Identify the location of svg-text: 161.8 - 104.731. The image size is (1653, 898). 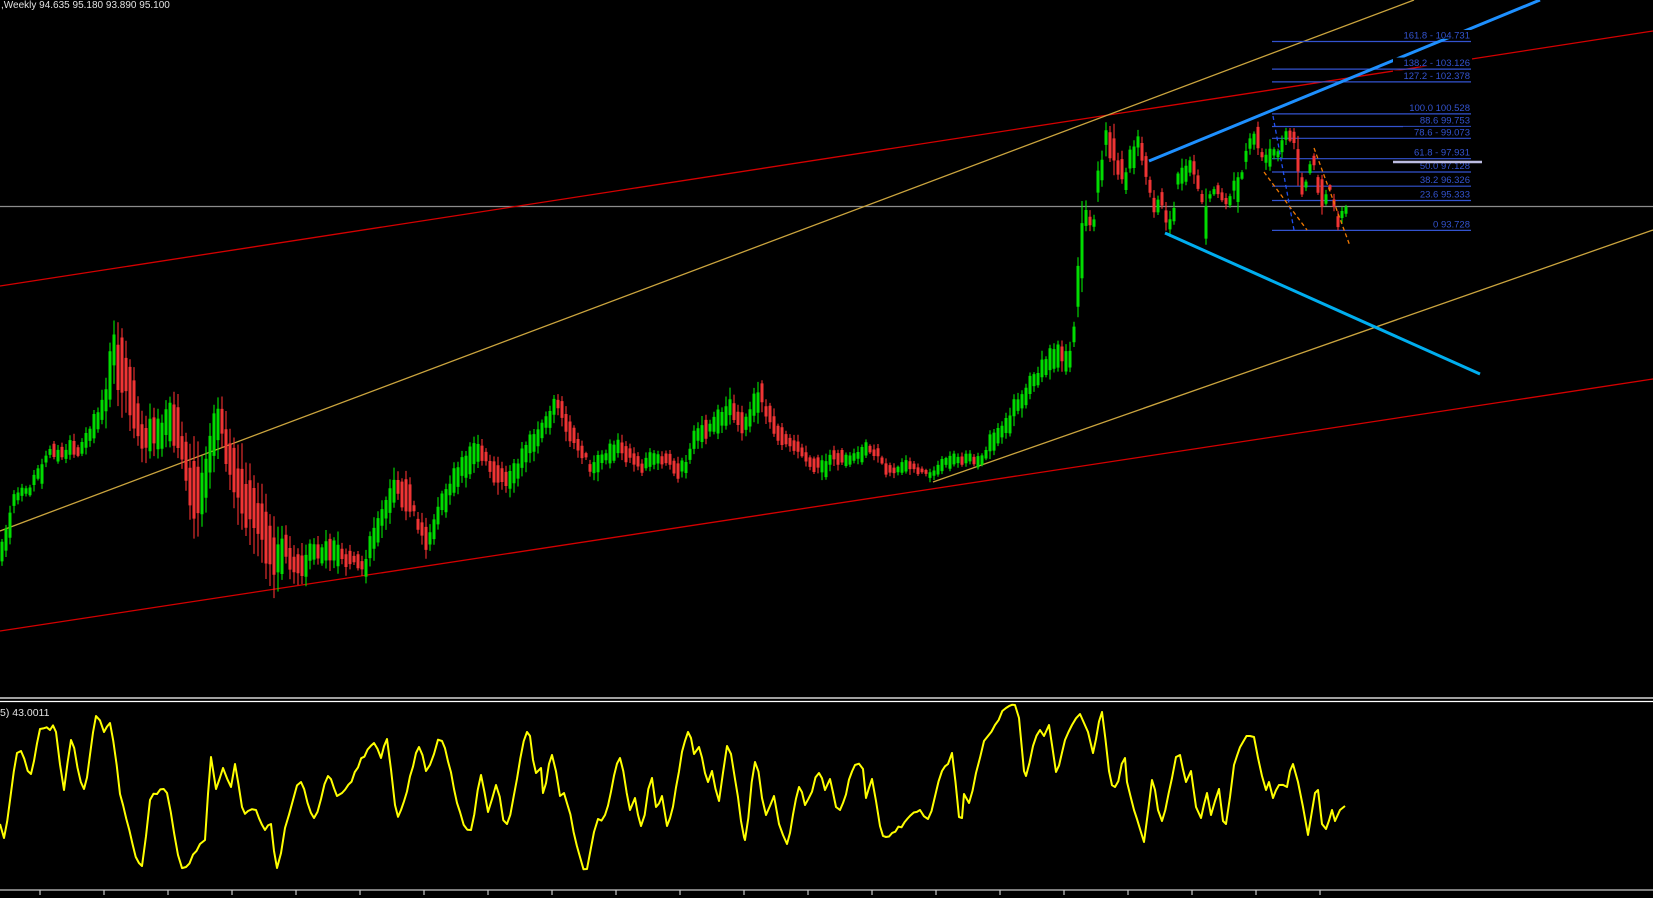
(1436, 36).